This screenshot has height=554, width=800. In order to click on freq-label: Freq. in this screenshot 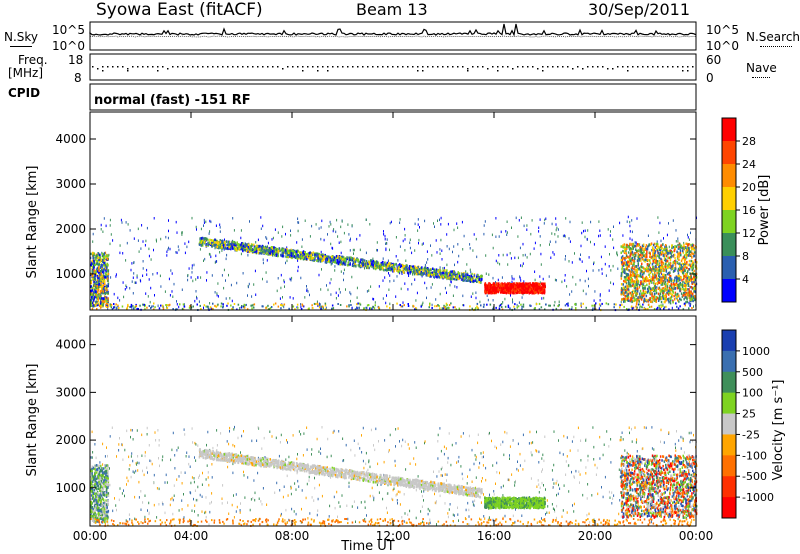, I will do `click(33, 60)`.